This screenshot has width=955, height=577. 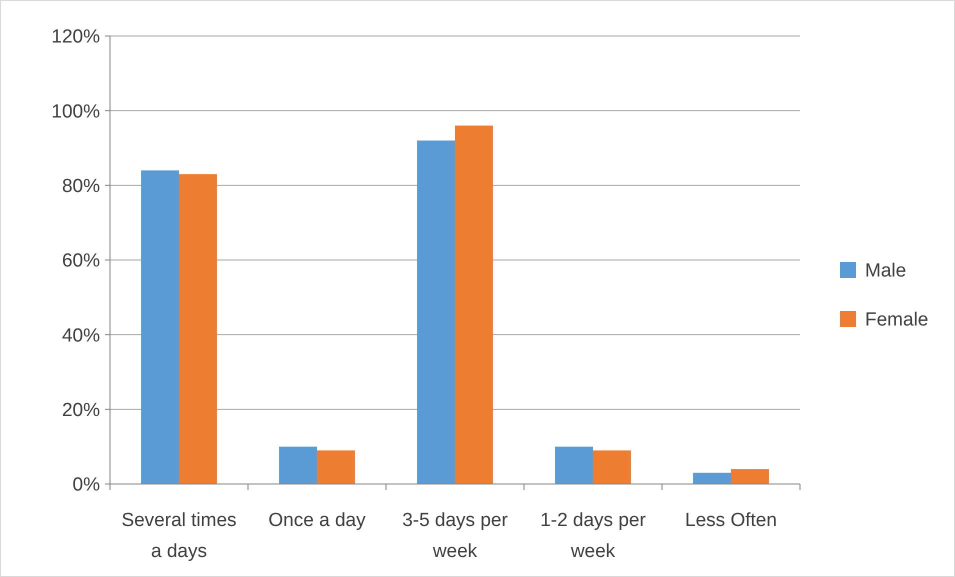 I want to click on y-tick-label: 80%, so click(x=81, y=186).